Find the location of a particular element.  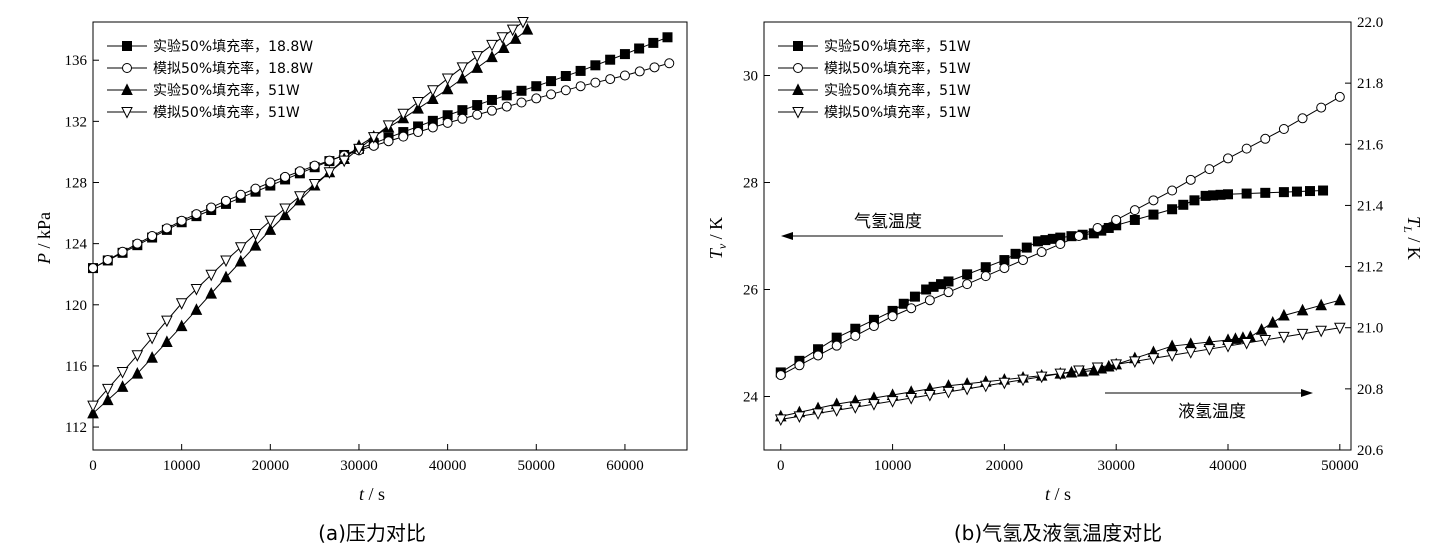

legend-label: 实验50%填充率，51W is located at coordinates (226, 90).